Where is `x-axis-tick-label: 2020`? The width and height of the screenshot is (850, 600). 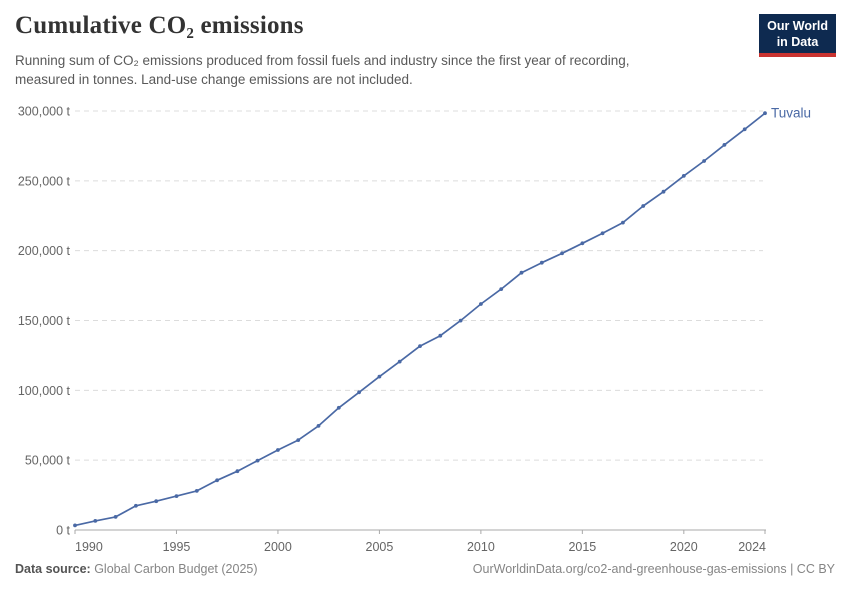
x-axis-tick-label: 2020 is located at coordinates (684, 547).